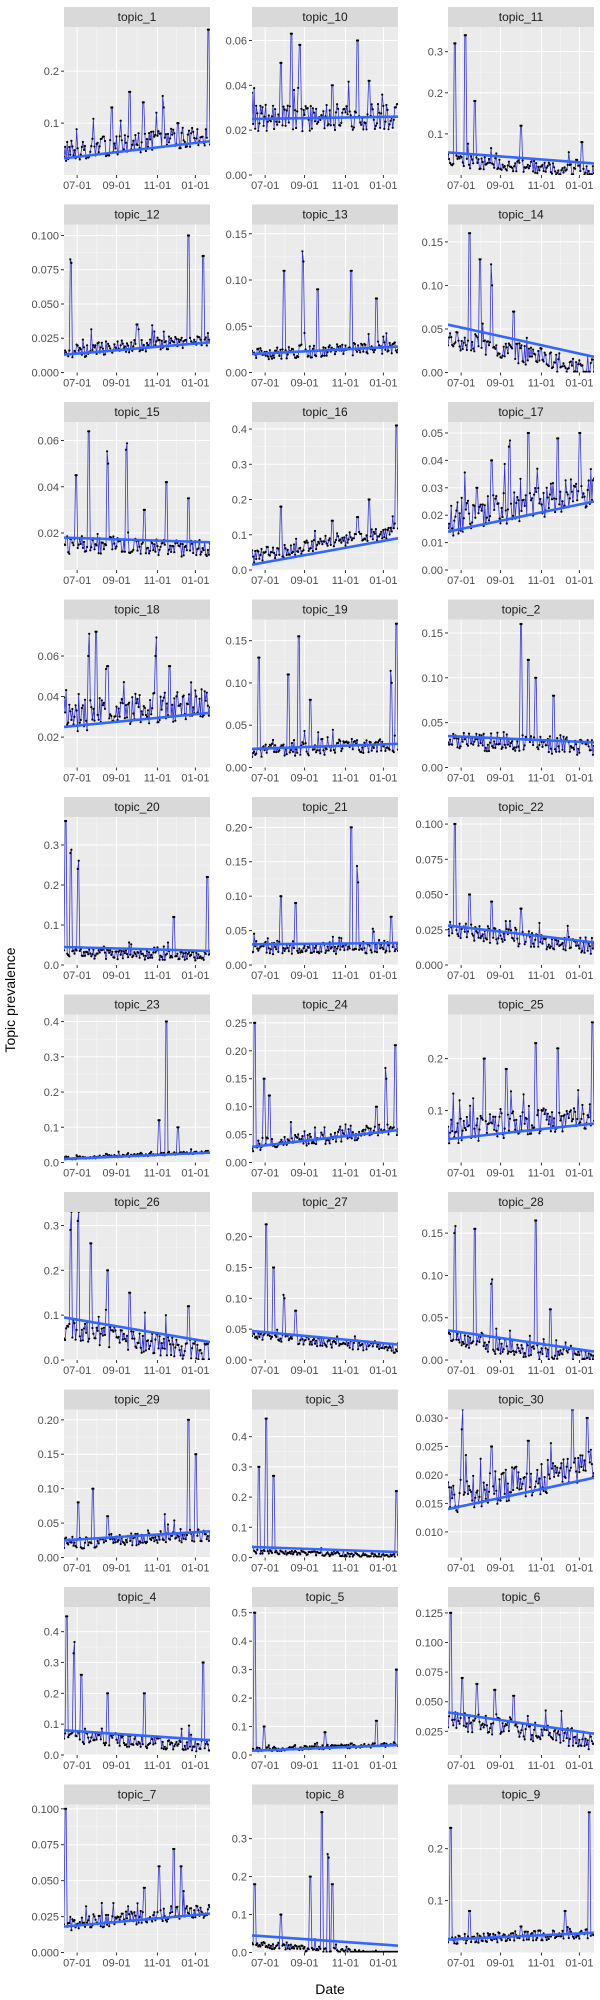 Image resolution: width=600 pixels, height=2000 pixels. I want to click on facet-title: topic_5, so click(325, 1597).